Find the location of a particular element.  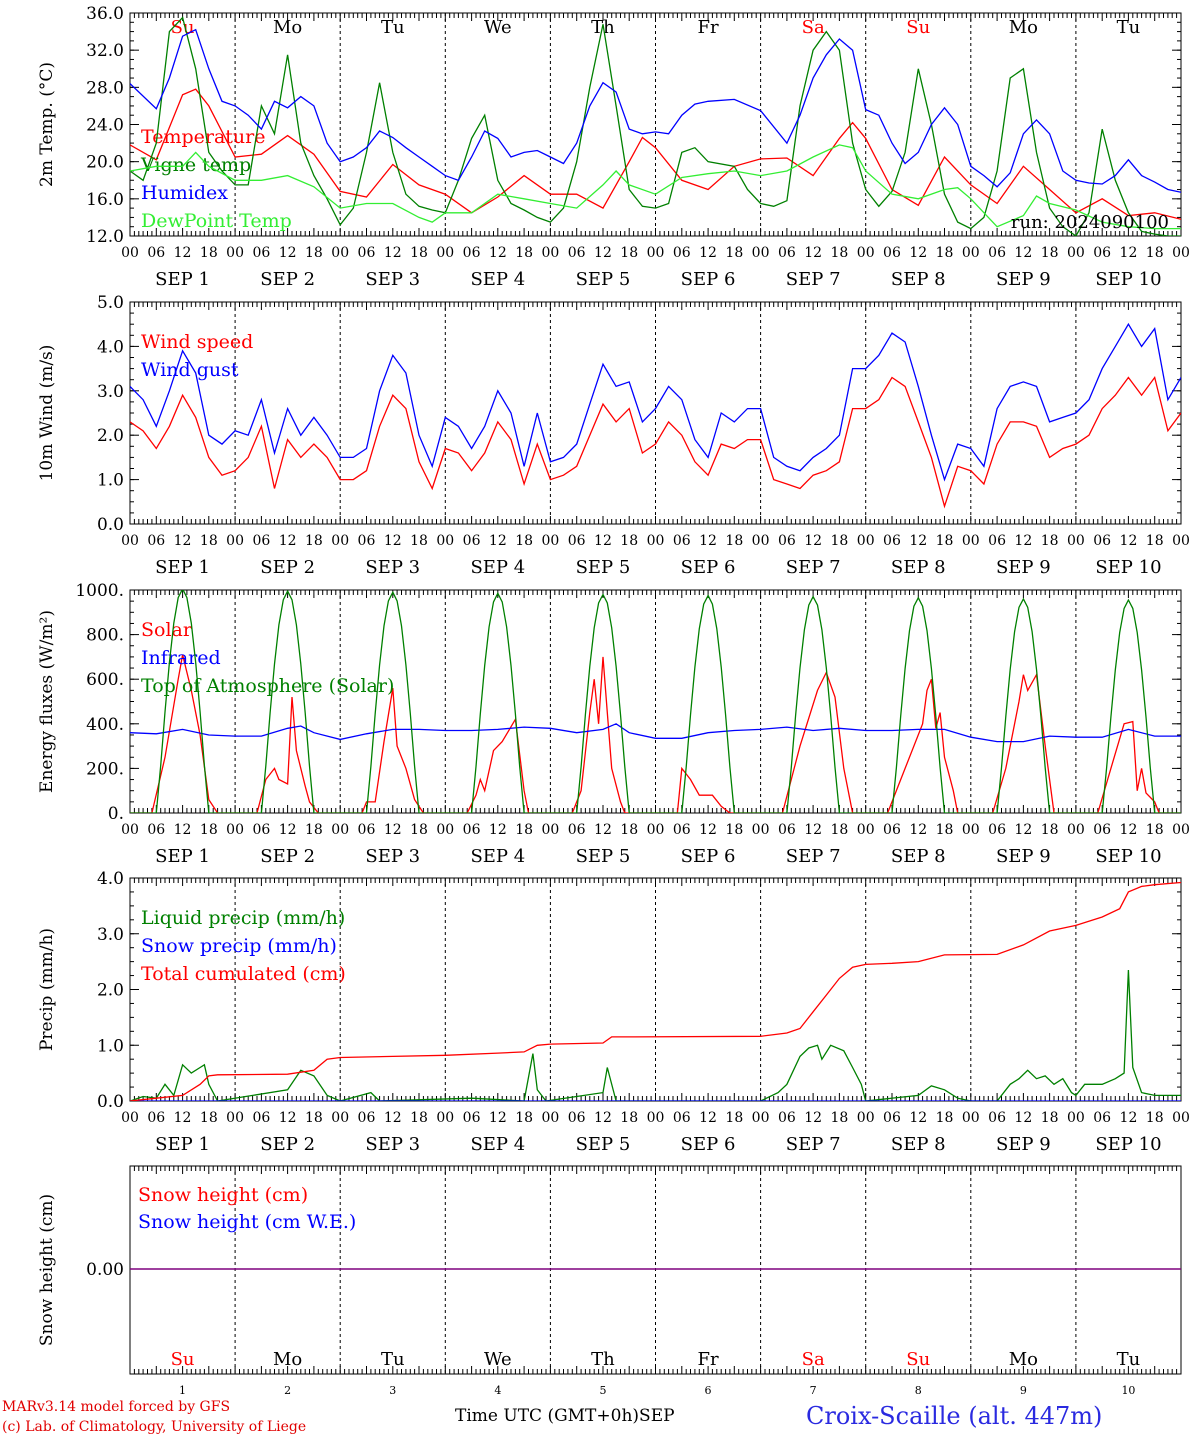

y-tick-label: 0.0 is located at coordinates (110, 1102).